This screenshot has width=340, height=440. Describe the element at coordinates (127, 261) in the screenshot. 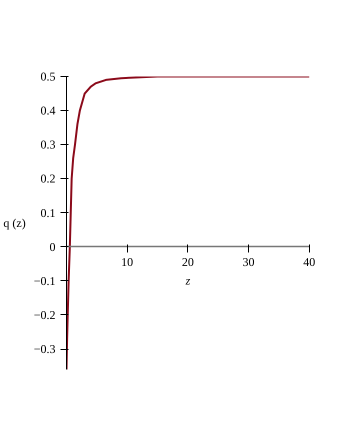

I see `x-tick-label: 10` at that location.